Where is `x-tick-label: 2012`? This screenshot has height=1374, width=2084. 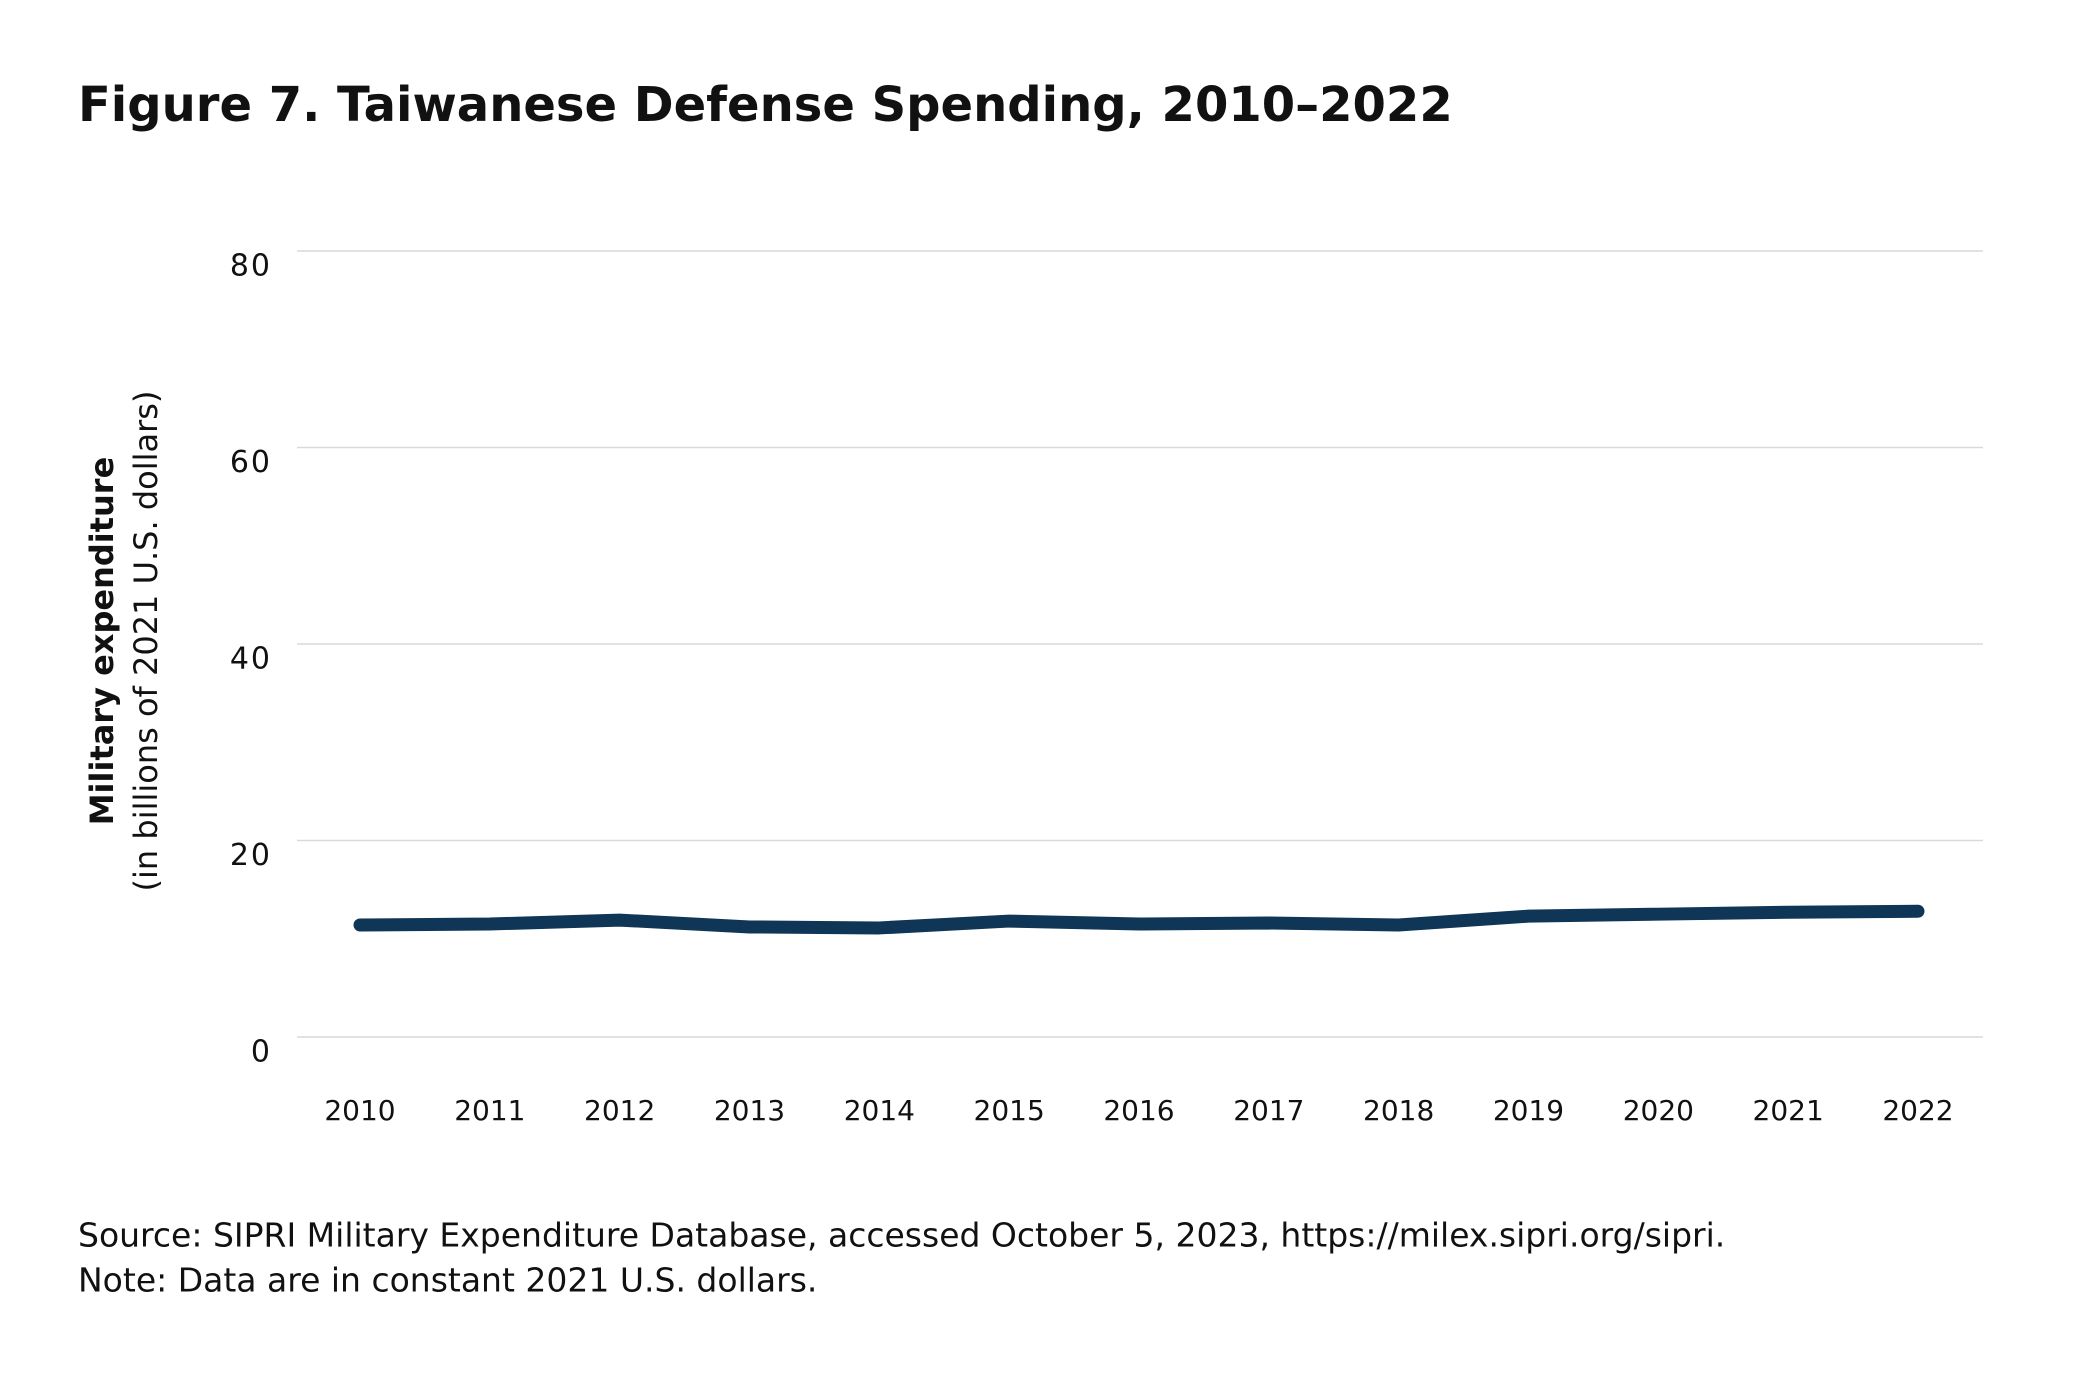
x-tick-label: 2012 is located at coordinates (619, 1110).